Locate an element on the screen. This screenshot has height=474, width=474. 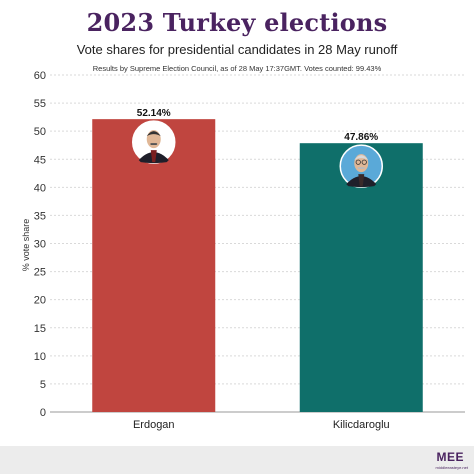
x-tick-label: Kilicdaroglu is located at coordinates (361, 425).